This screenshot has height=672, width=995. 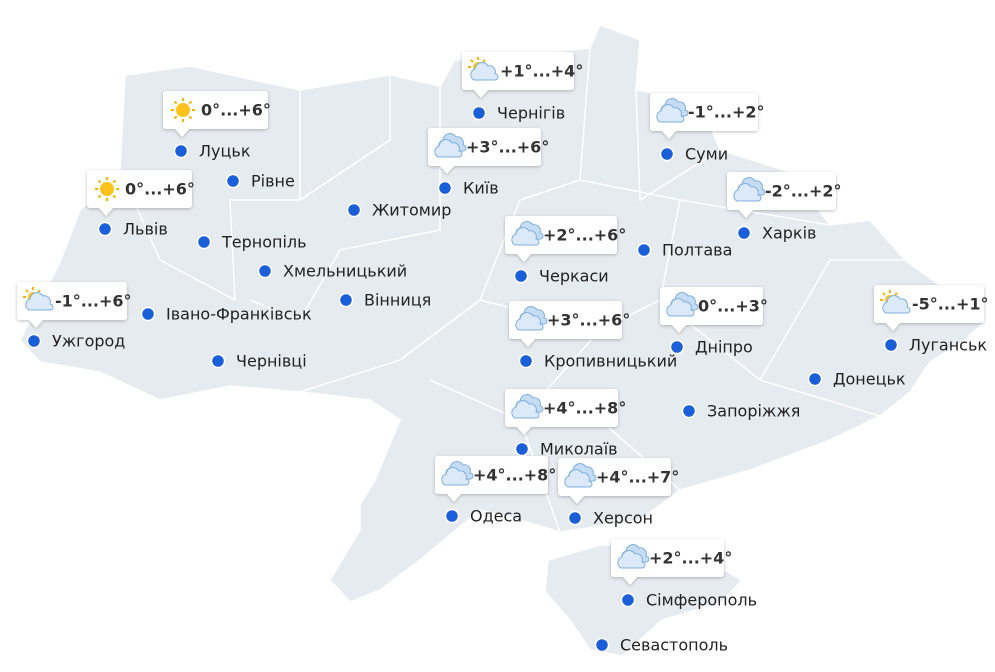 What do you see at coordinates (789, 233) in the screenshot?
I see `city-name: Харків` at bounding box center [789, 233].